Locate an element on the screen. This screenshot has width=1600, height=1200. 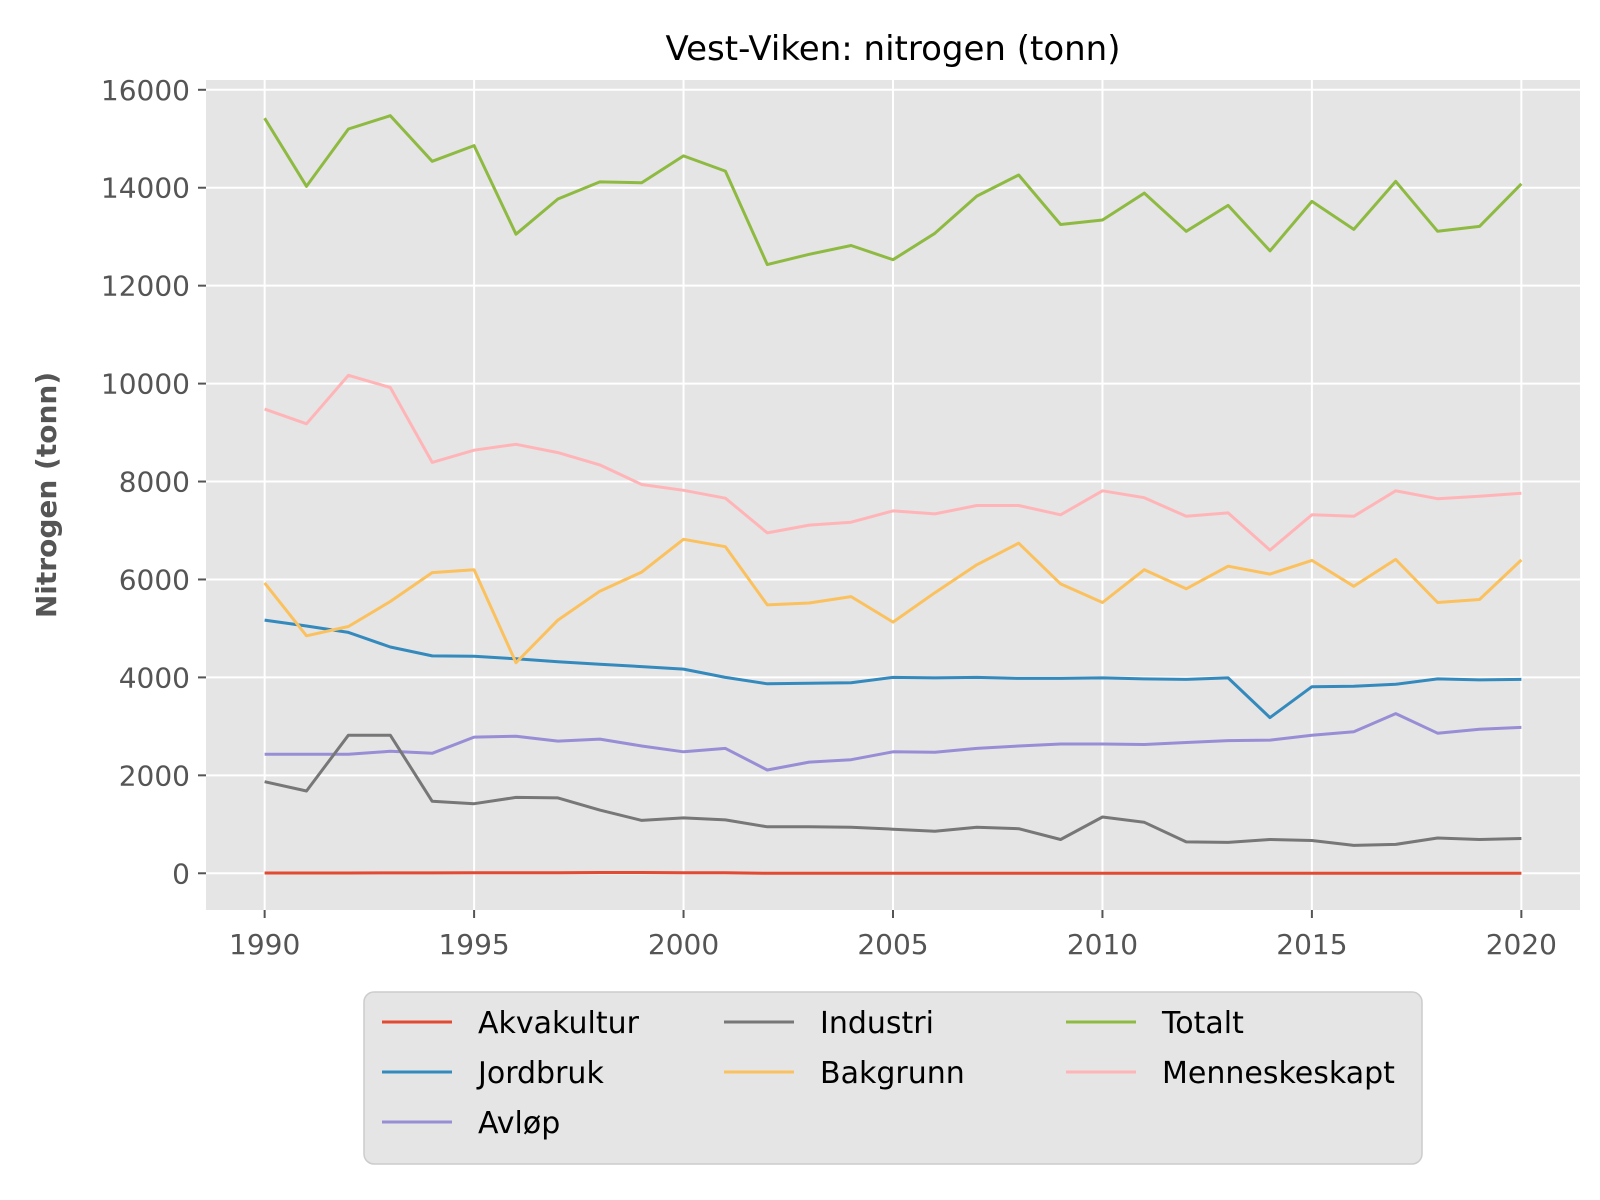
legend-label: Bakgrunn is located at coordinates (892, 1073).